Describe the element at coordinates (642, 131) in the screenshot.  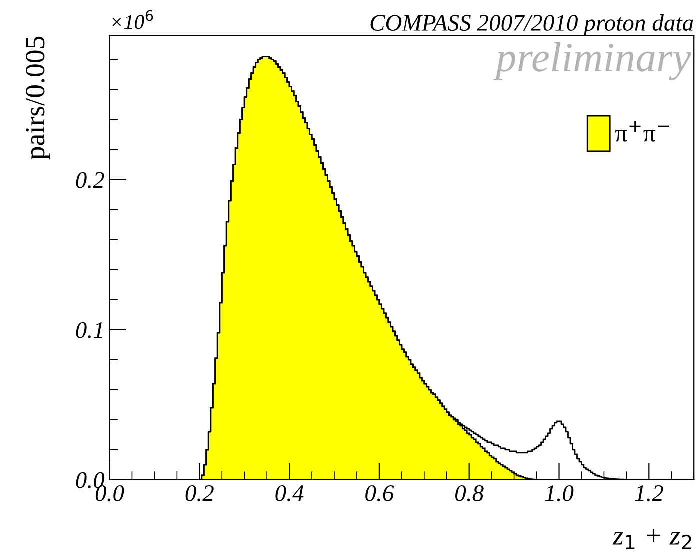
I see `legend-label: π$^{+}$π$^{−}$` at that location.